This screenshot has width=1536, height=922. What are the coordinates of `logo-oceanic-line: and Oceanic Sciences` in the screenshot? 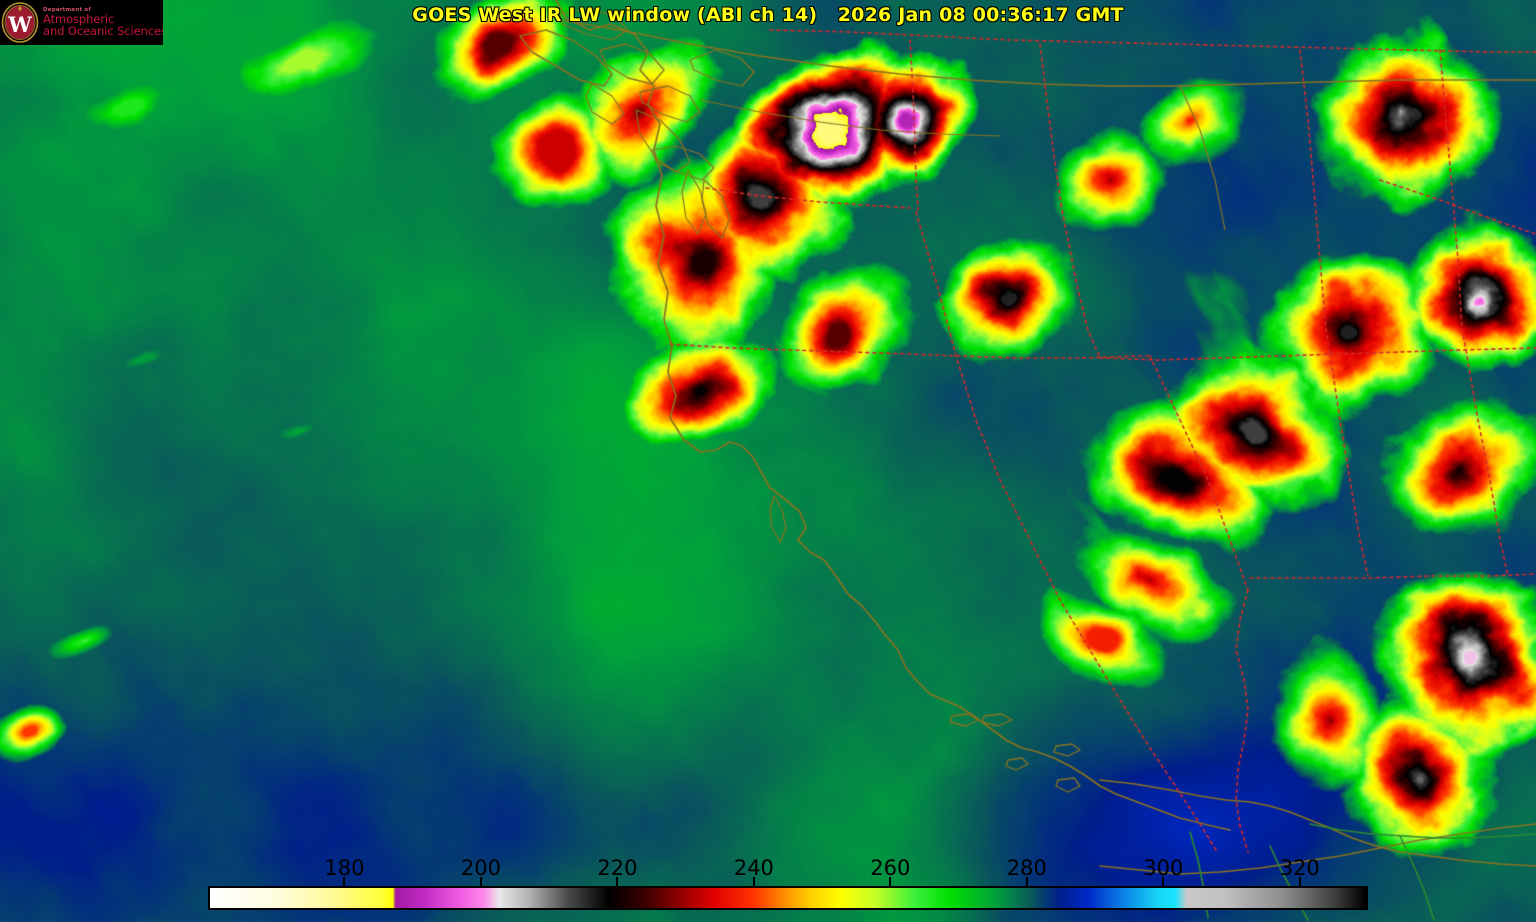 It's located at (103, 30).